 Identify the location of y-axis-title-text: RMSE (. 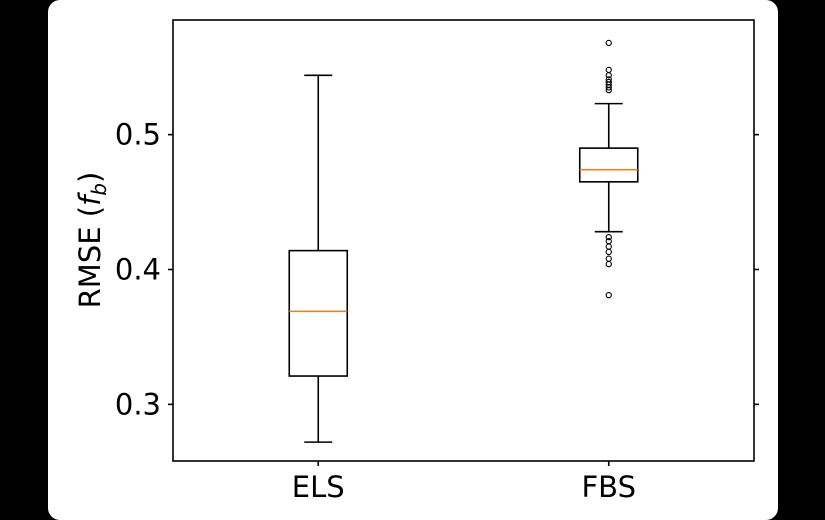
(90, 257).